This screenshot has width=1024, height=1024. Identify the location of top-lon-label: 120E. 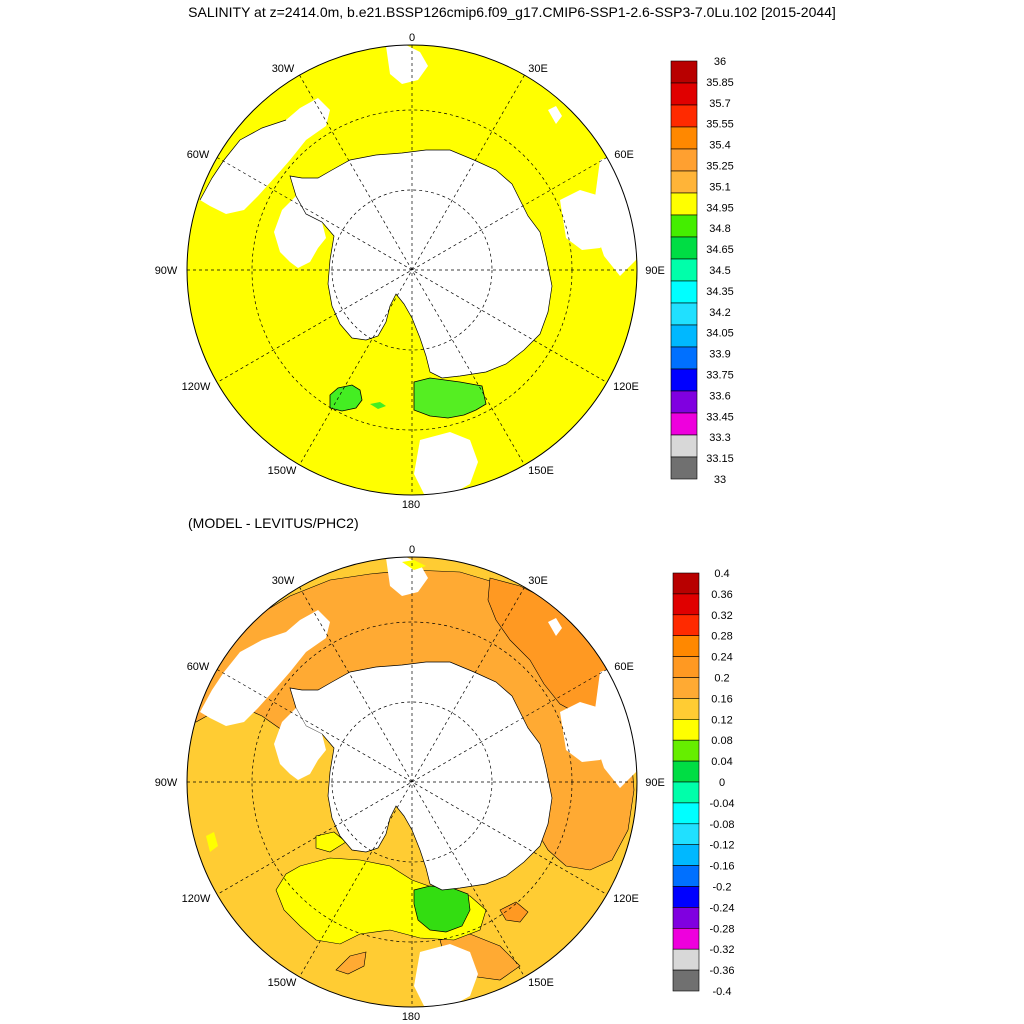
(626, 387).